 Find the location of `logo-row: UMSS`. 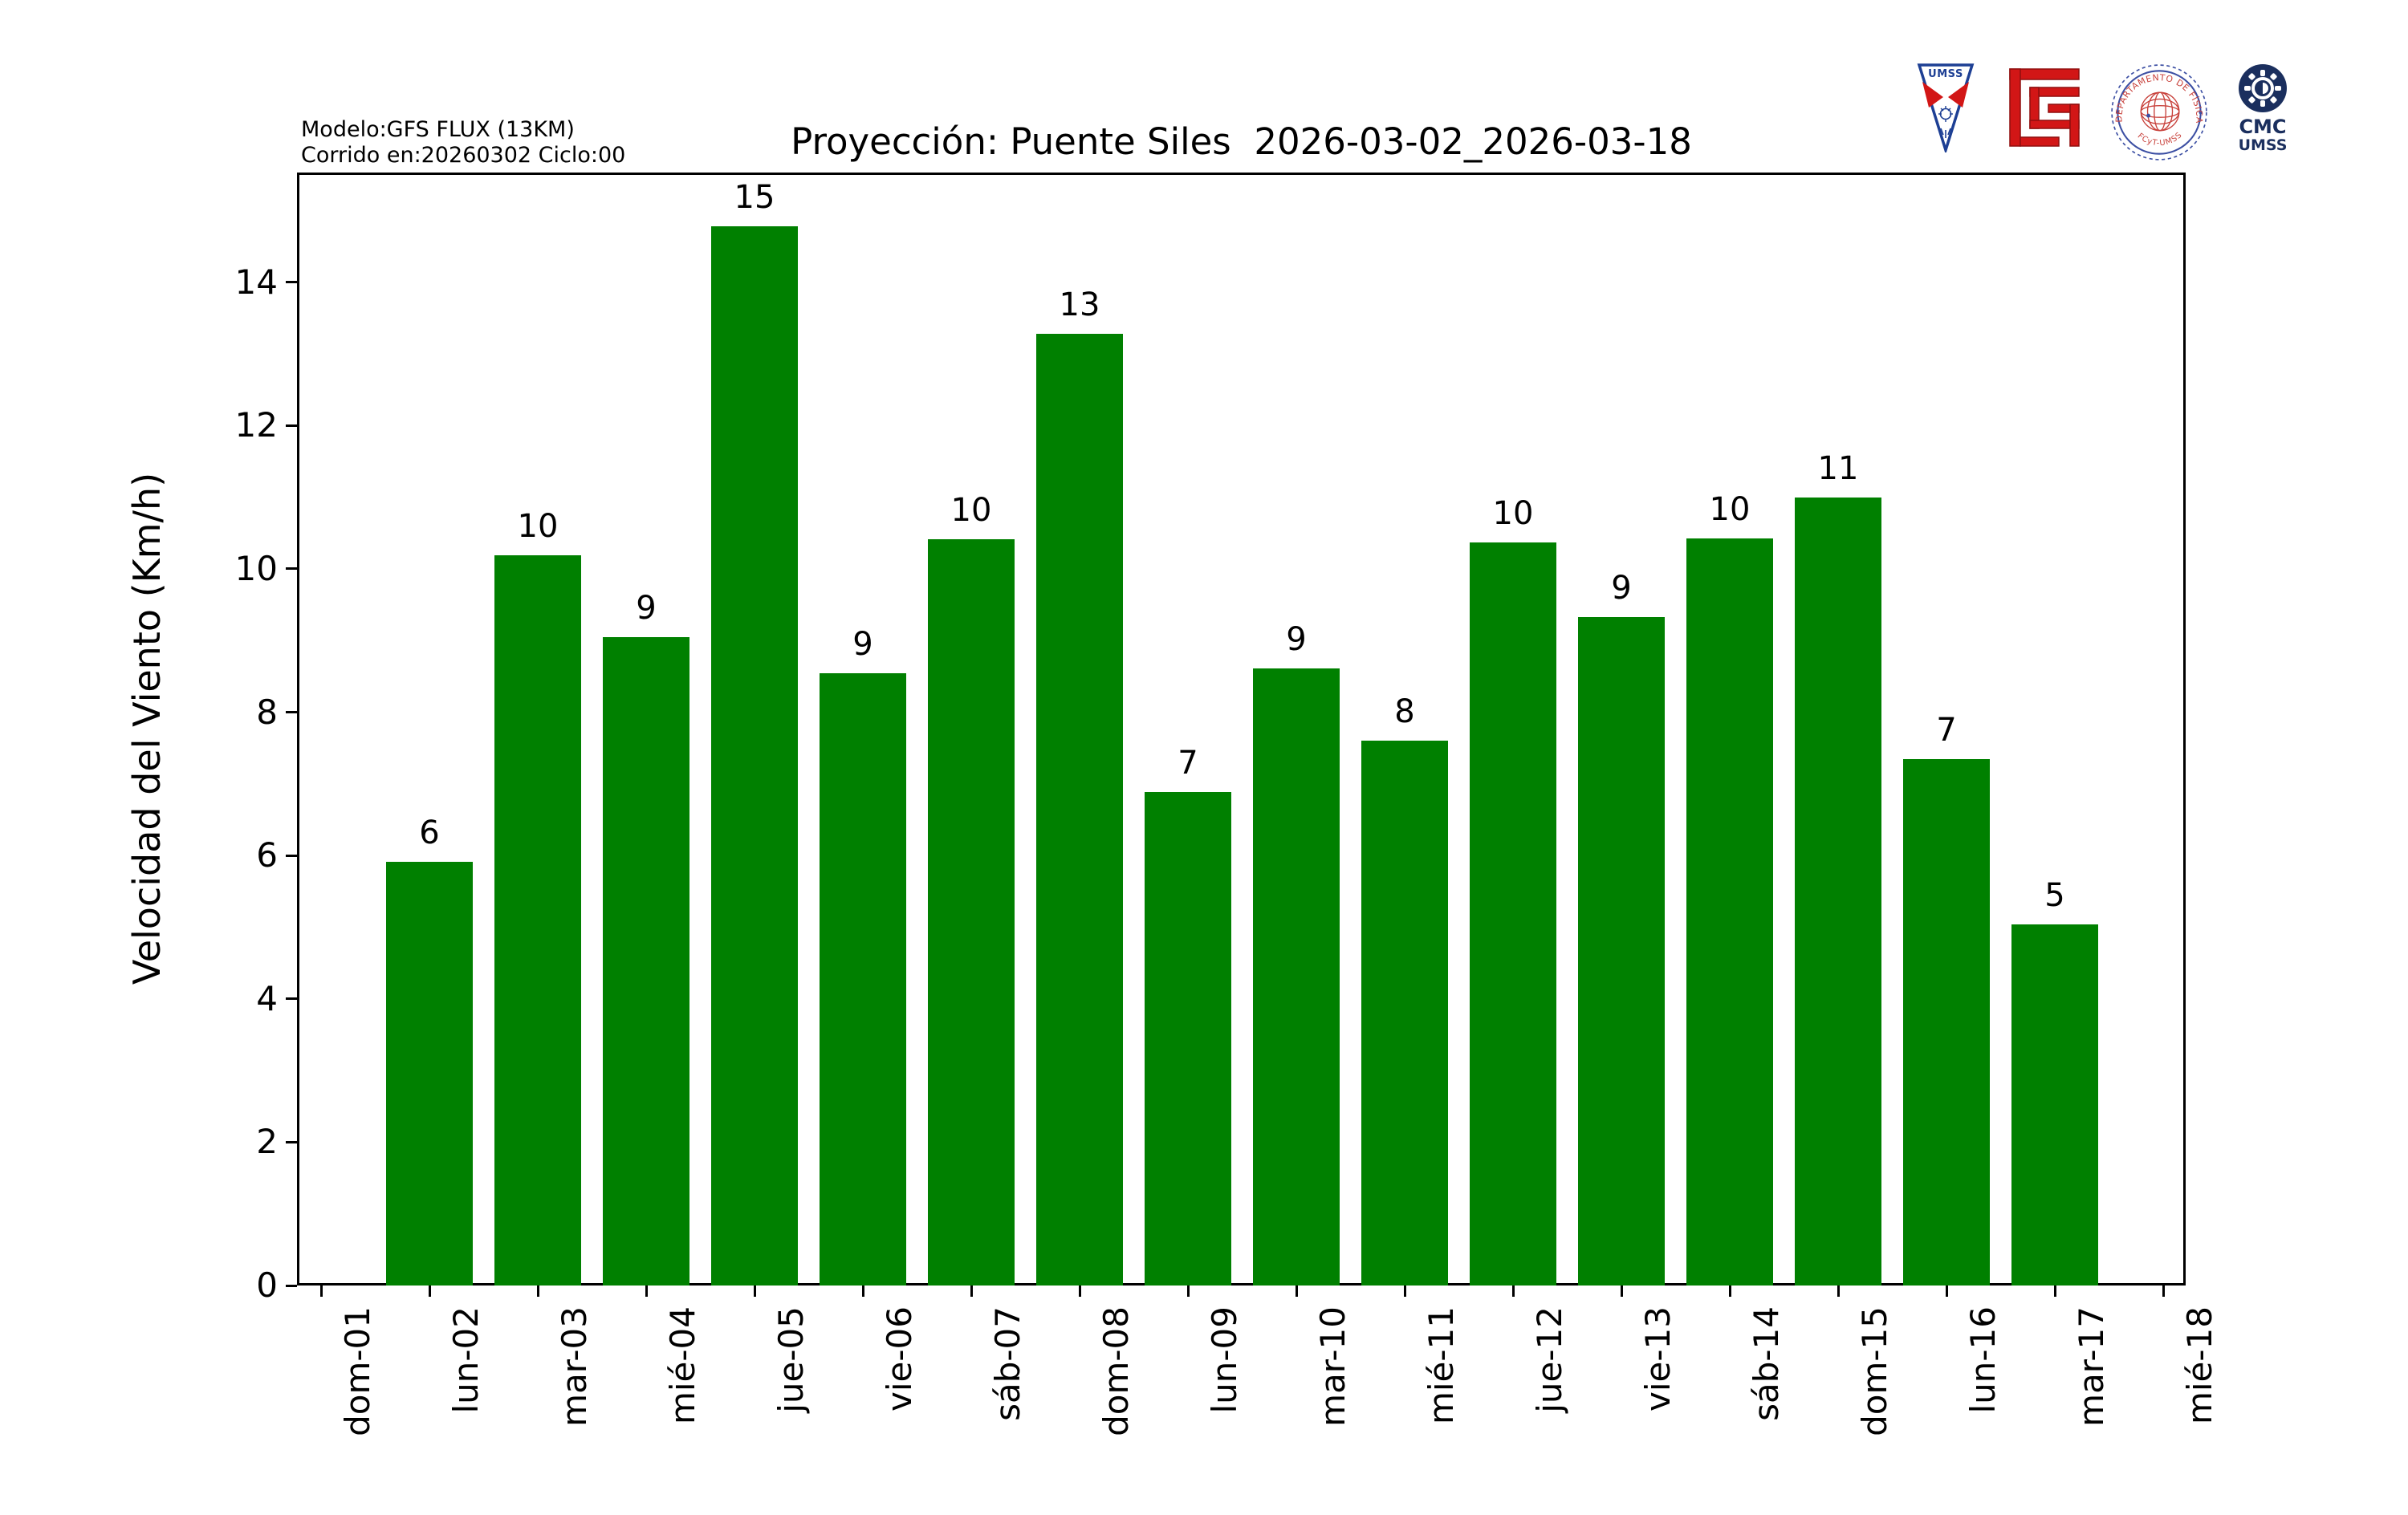

logo-row: UMSS is located at coordinates (2121, 117).